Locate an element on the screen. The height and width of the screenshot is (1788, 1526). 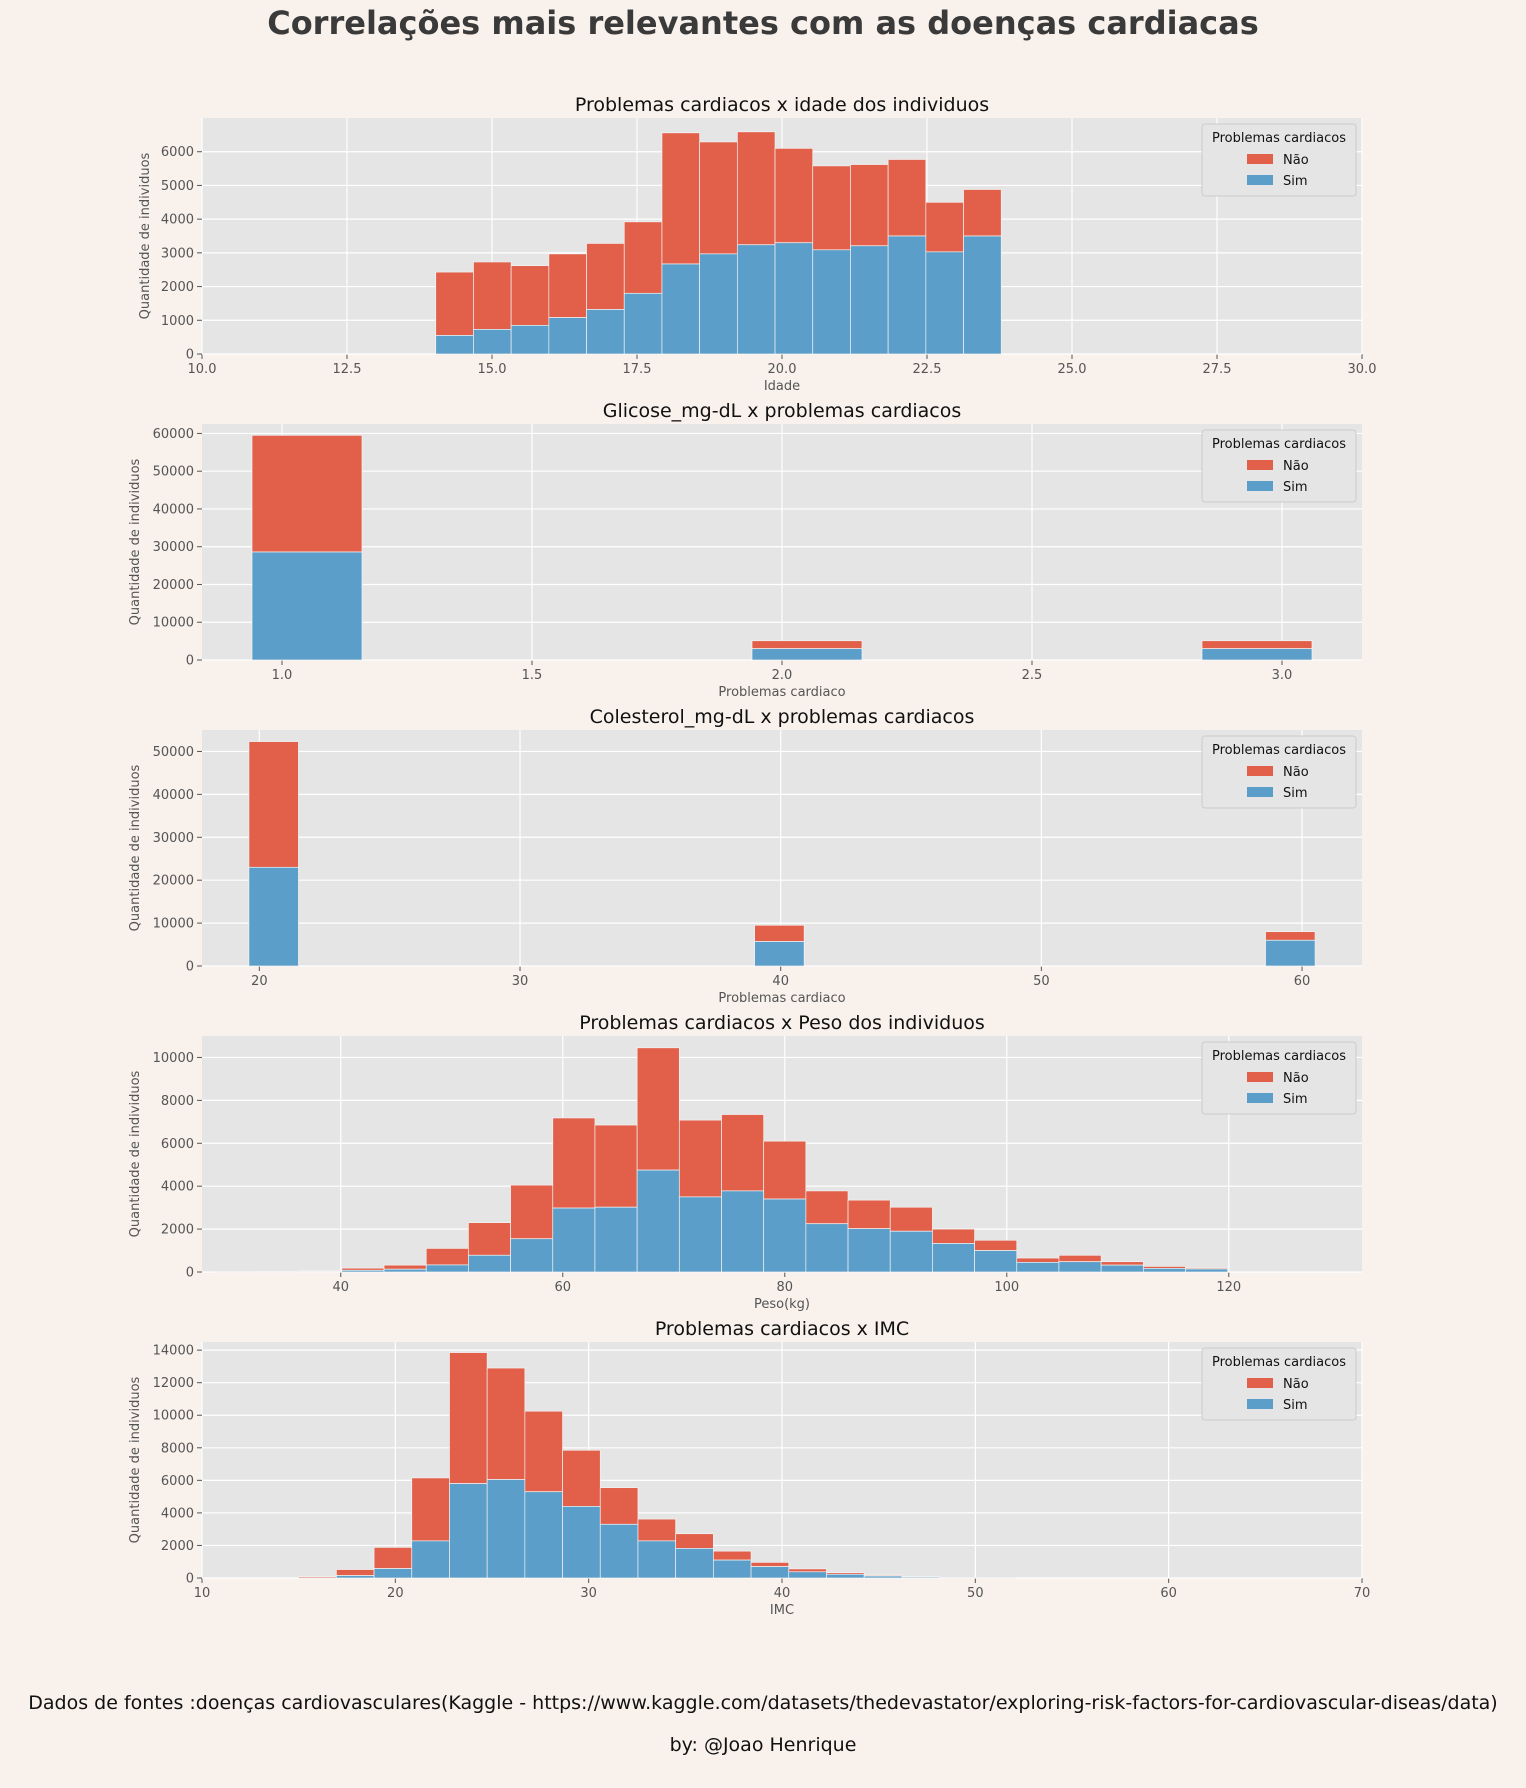
y-tick-label: 2000 is located at coordinates (177, 1546).